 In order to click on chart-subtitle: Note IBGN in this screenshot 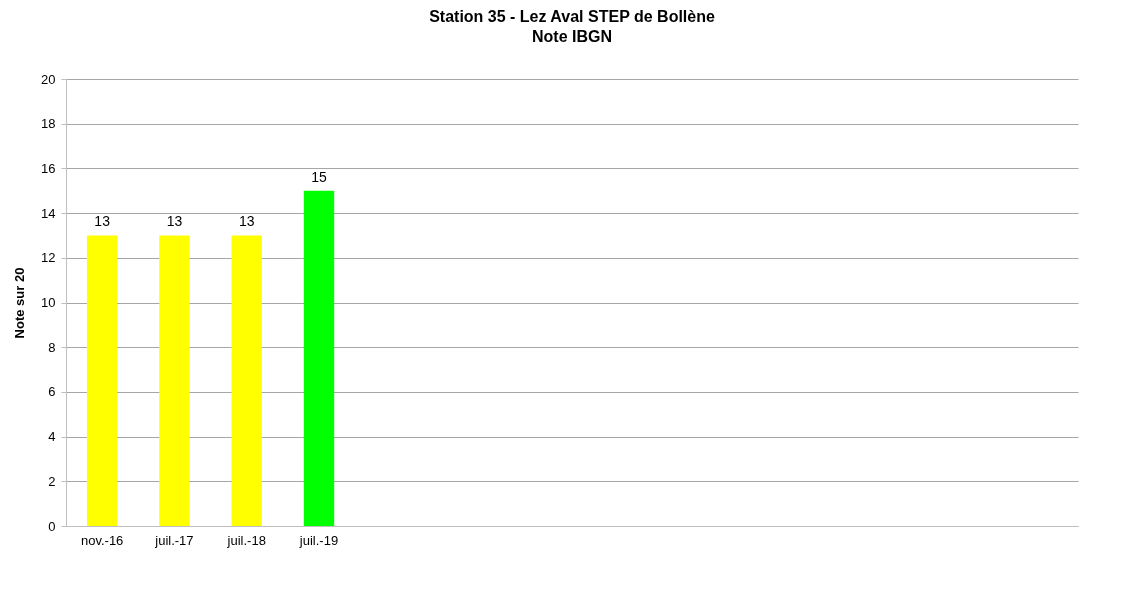, I will do `click(572, 36)`.